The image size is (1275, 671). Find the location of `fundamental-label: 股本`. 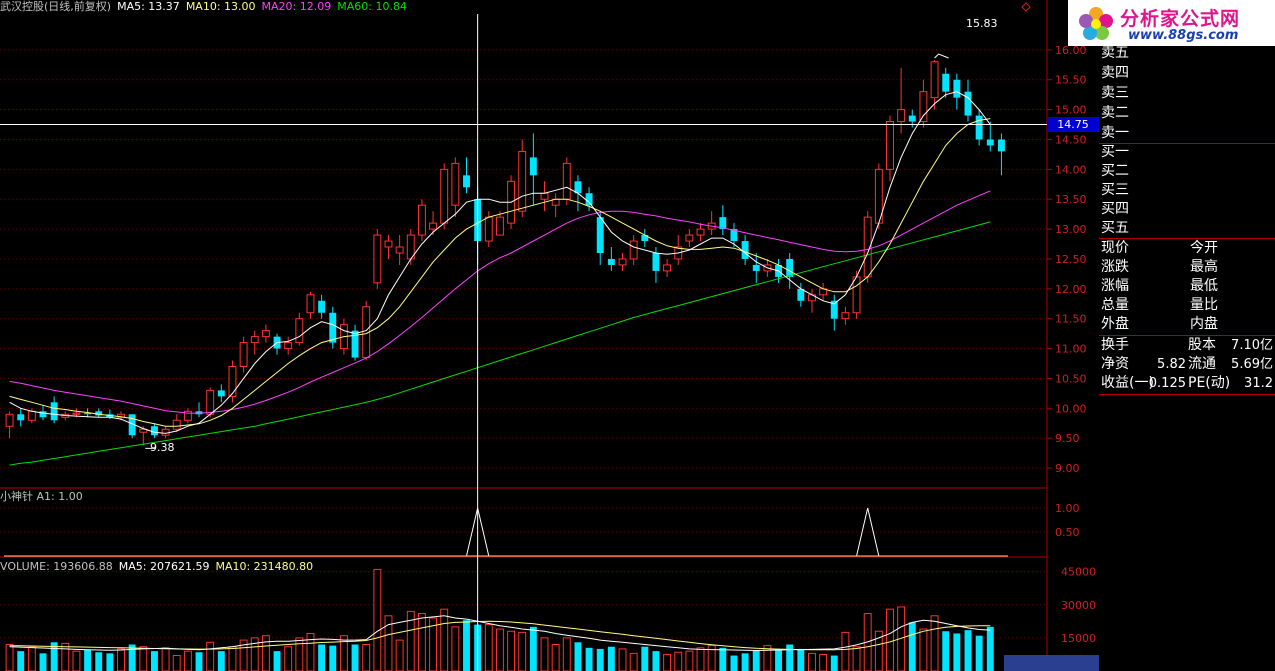

fundamental-label: 股本 is located at coordinates (1202, 345).